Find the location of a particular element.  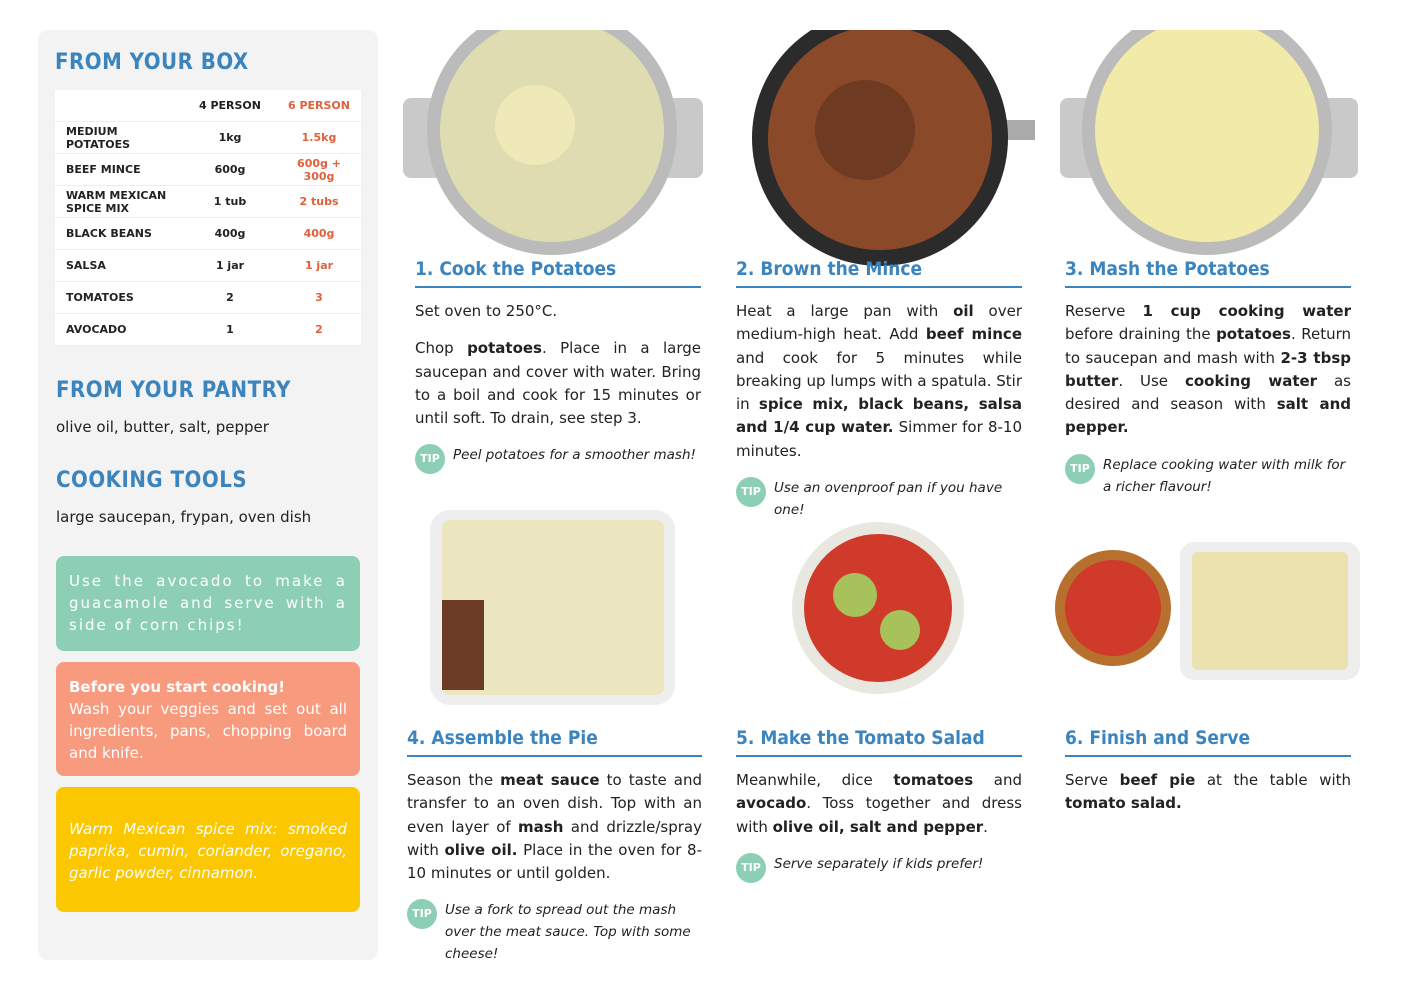

text-run: as desired and season with is located at coordinates (1208, 392).